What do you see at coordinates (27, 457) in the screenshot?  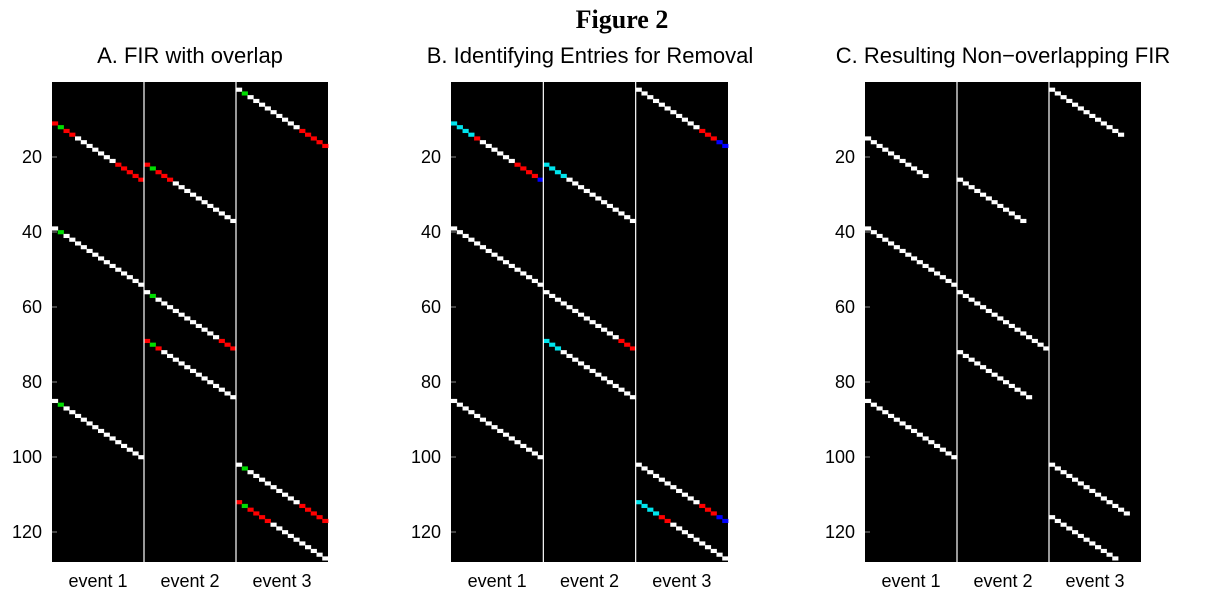 I see `y-tick-label: 100` at bounding box center [27, 457].